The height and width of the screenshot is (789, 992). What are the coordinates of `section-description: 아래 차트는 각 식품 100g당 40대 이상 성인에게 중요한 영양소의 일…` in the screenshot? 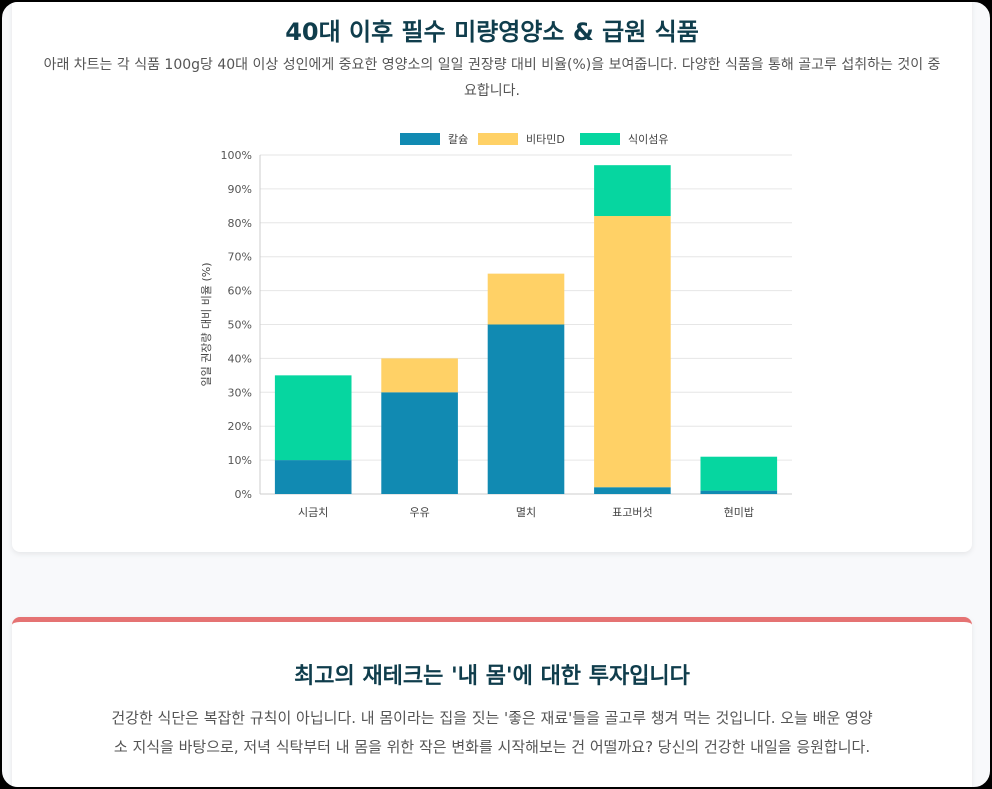 It's located at (492, 78).